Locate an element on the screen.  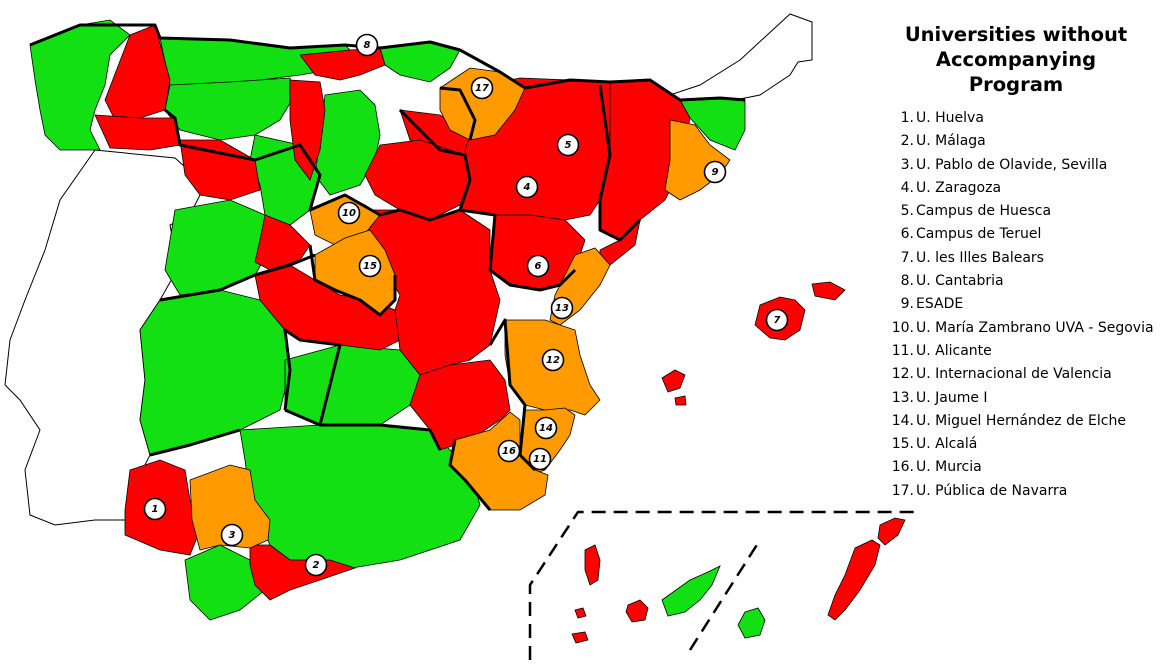
legend-item-label: U. Huelva is located at coordinates (950, 118).